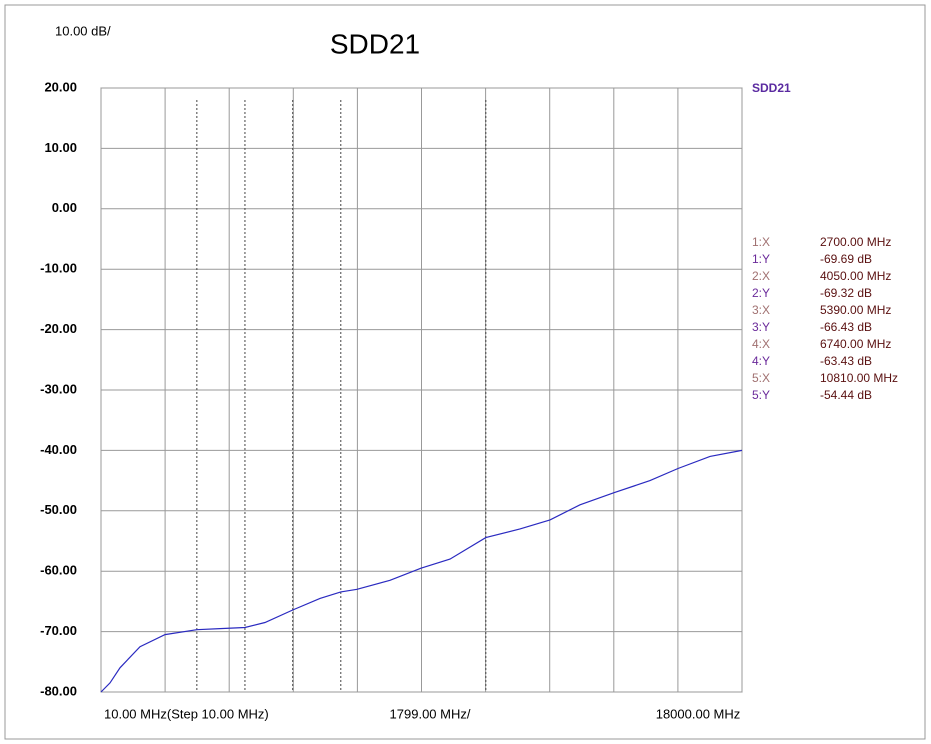 The height and width of the screenshot is (744, 931). I want to click on marker-y-value: -69.69 dB, so click(846, 259).